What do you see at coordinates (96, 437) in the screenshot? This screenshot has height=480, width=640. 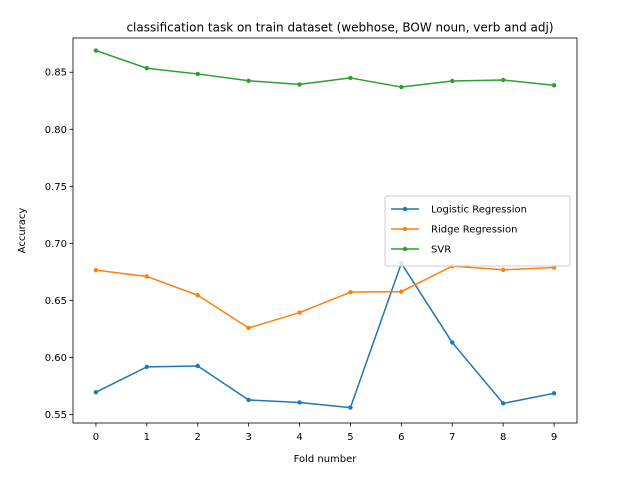 I see `x-tick-label: 0` at bounding box center [96, 437].